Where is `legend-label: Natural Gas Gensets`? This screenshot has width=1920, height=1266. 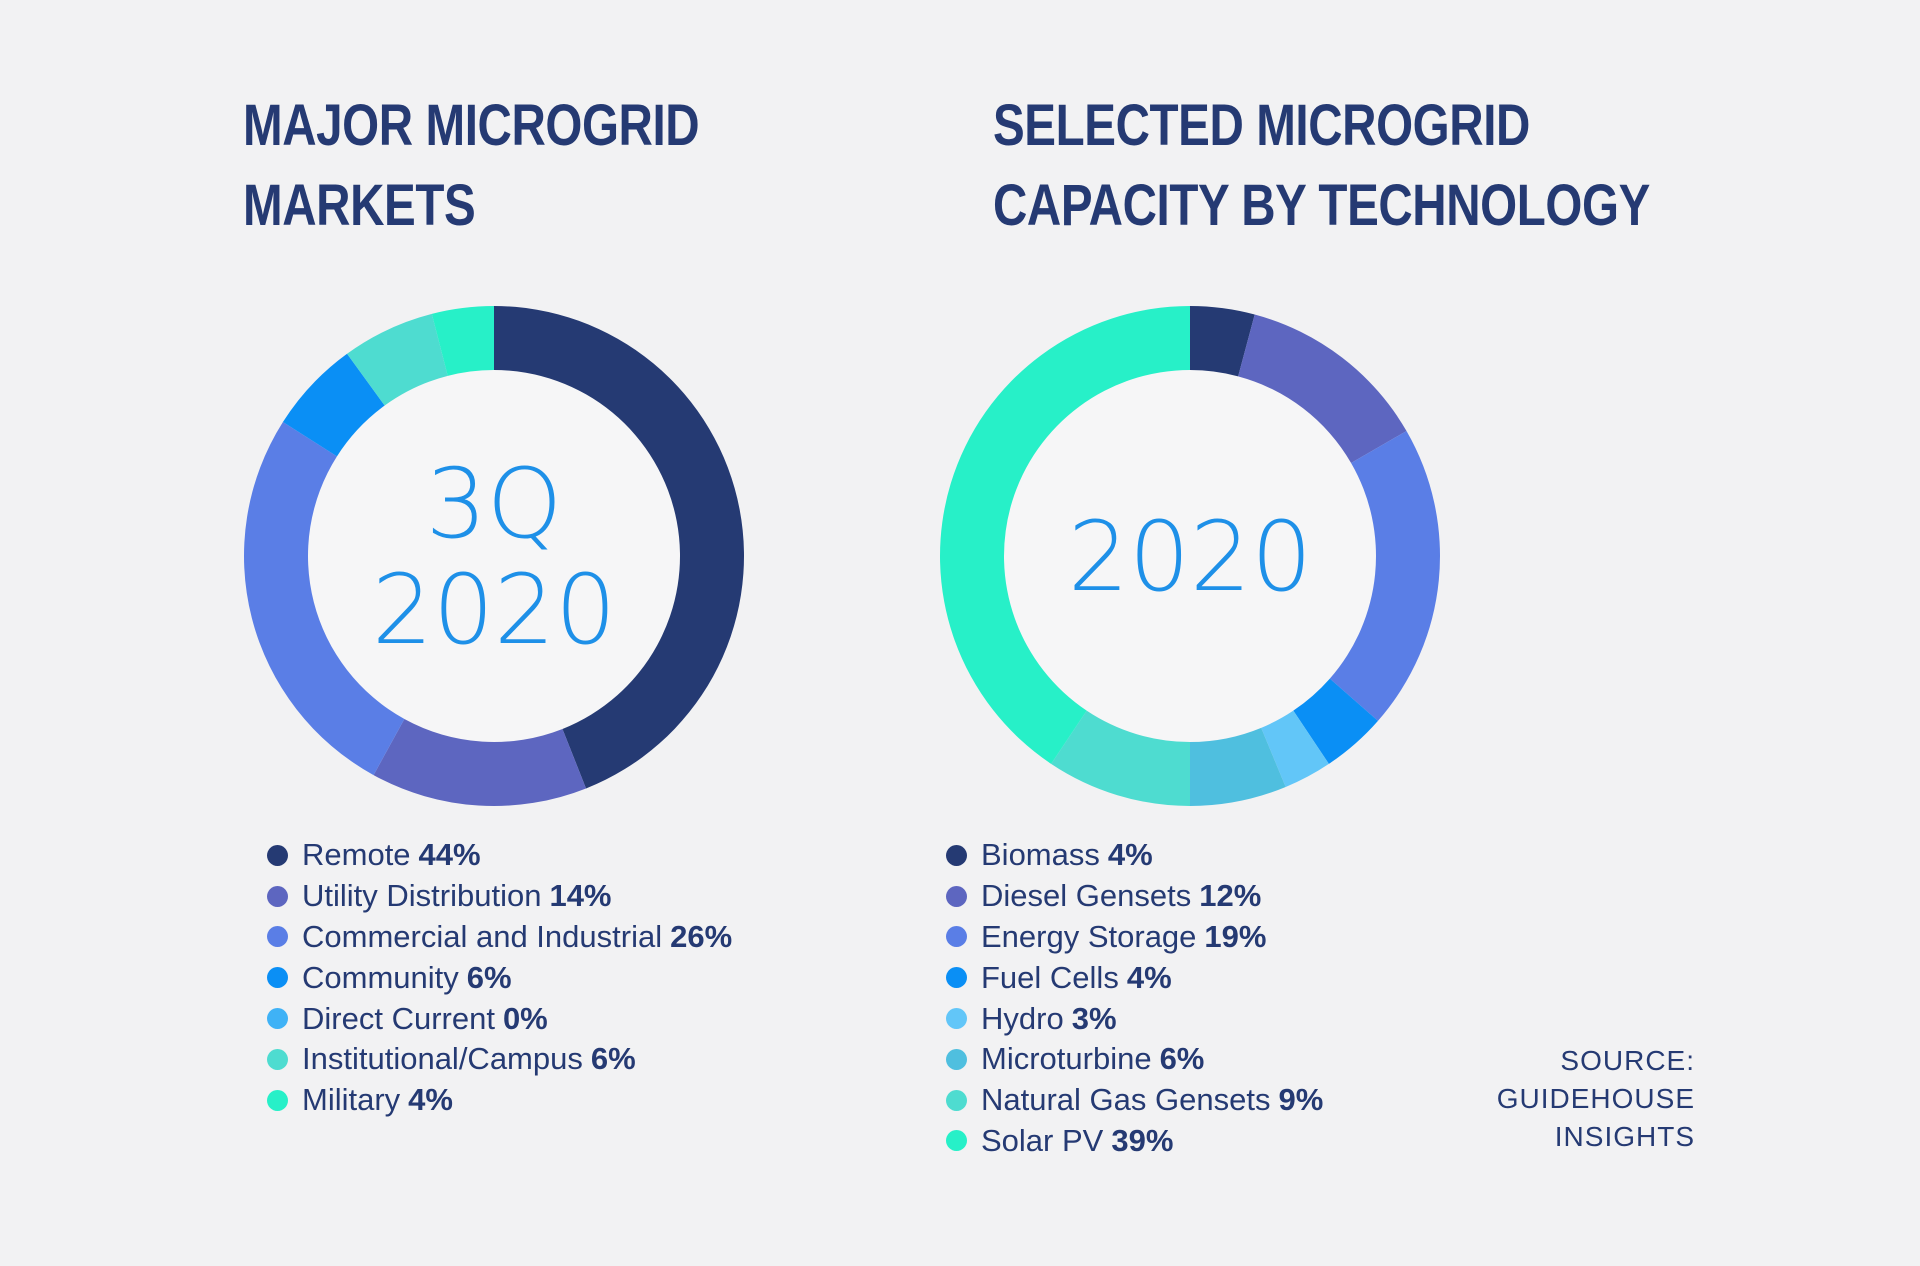
legend-label: Natural Gas Gensets is located at coordinates (1126, 1100).